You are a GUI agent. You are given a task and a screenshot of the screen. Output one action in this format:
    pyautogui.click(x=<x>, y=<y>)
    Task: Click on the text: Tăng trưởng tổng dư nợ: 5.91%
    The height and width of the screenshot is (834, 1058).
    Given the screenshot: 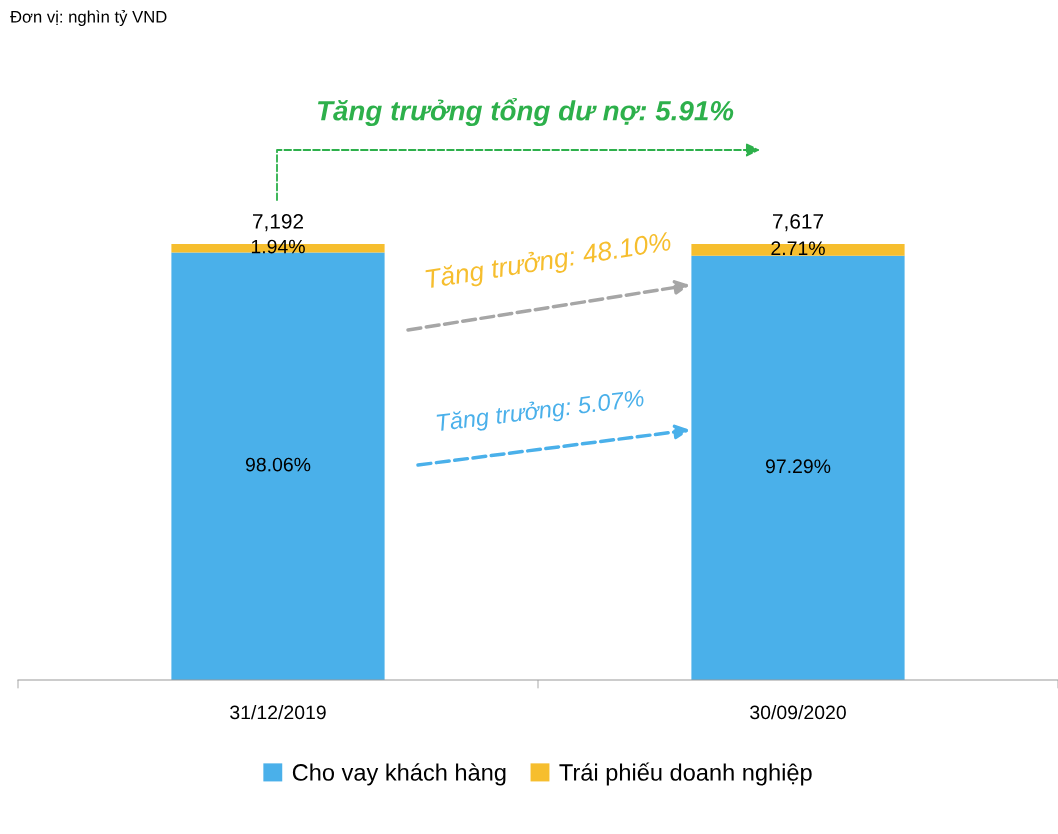 What is the action you would take?
    pyautogui.click(x=525, y=112)
    